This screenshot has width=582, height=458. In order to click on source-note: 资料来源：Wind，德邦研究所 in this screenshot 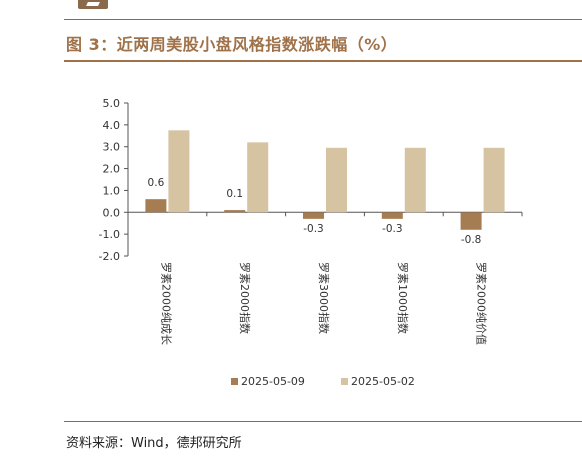, I will do `click(154, 443)`.